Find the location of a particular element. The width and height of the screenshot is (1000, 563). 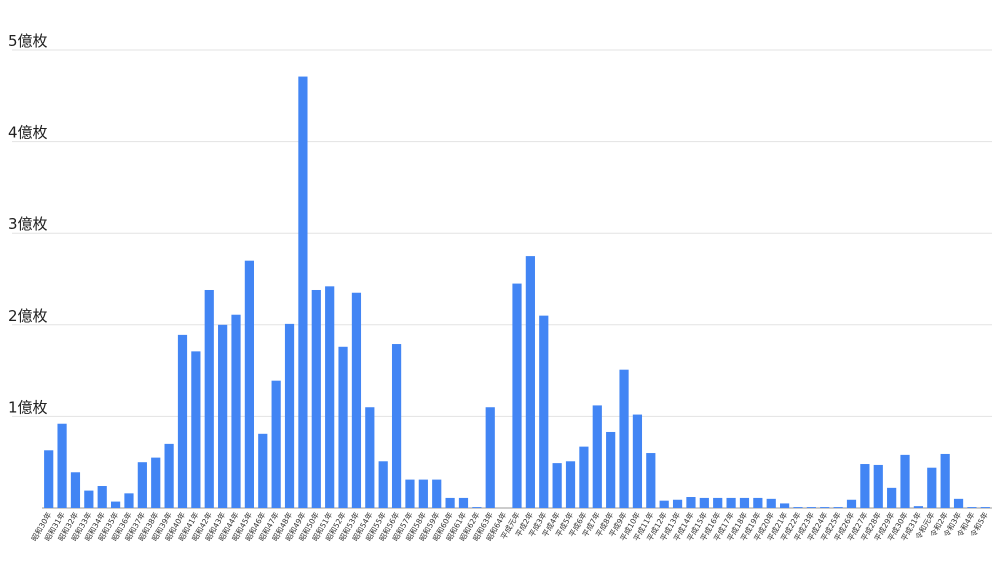

y-tick-label: 2億枚 is located at coordinates (28, 316).